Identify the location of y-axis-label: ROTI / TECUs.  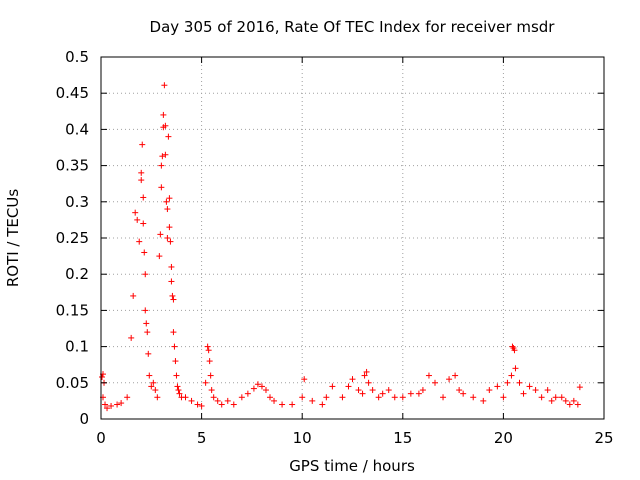
(13, 238).